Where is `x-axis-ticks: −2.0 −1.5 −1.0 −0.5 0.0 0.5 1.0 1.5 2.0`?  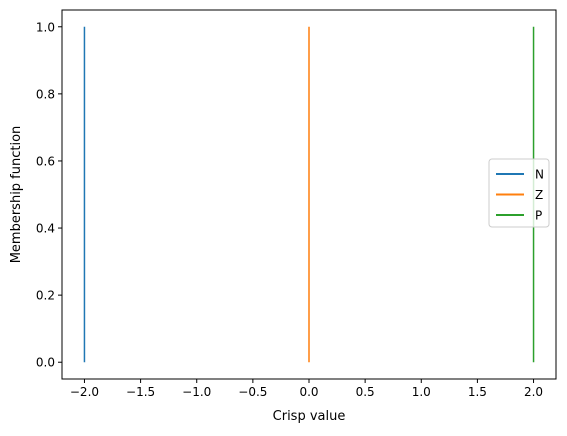
x-axis-ticks: −2.0 −1.5 −1.0 −0.5 0.0 0.5 1.0 1.5 2.0 is located at coordinates (306, 389).